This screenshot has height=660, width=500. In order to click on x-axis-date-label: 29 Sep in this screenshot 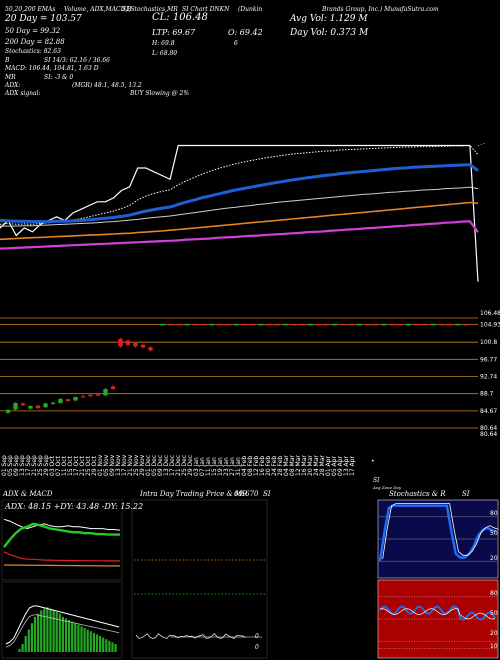, I will do `click(46, 465)`.